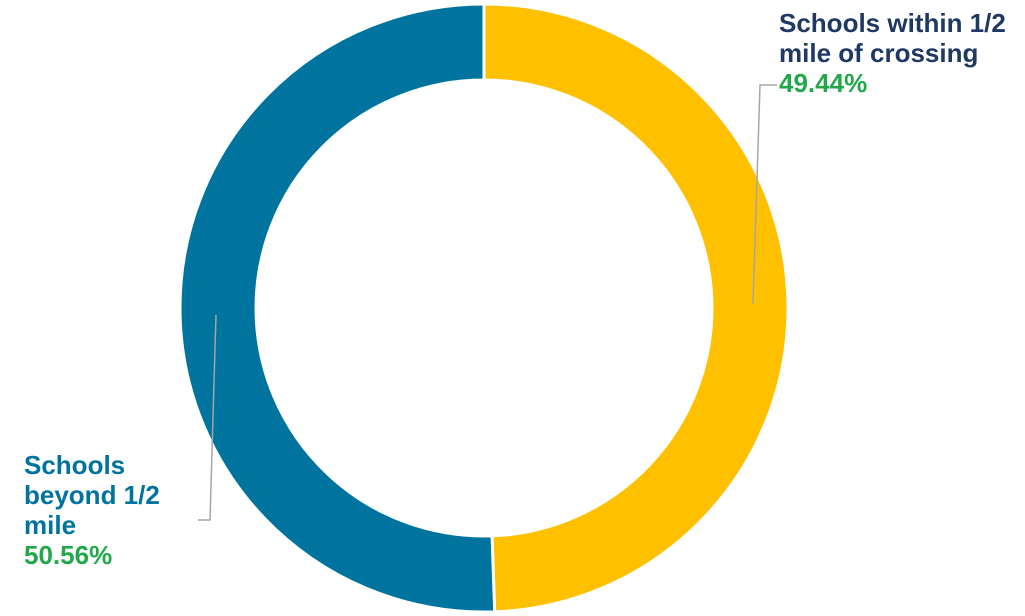  I want to click on slice-label-beyond-percent: 50.56%, so click(68, 555).